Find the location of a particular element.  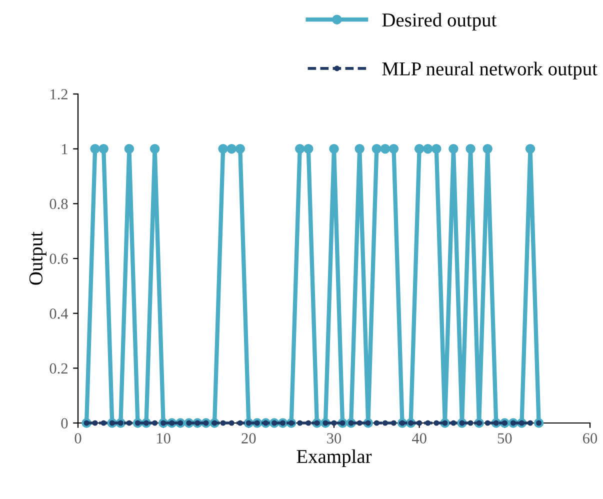

legend-label: Desired output is located at coordinates (439, 21).